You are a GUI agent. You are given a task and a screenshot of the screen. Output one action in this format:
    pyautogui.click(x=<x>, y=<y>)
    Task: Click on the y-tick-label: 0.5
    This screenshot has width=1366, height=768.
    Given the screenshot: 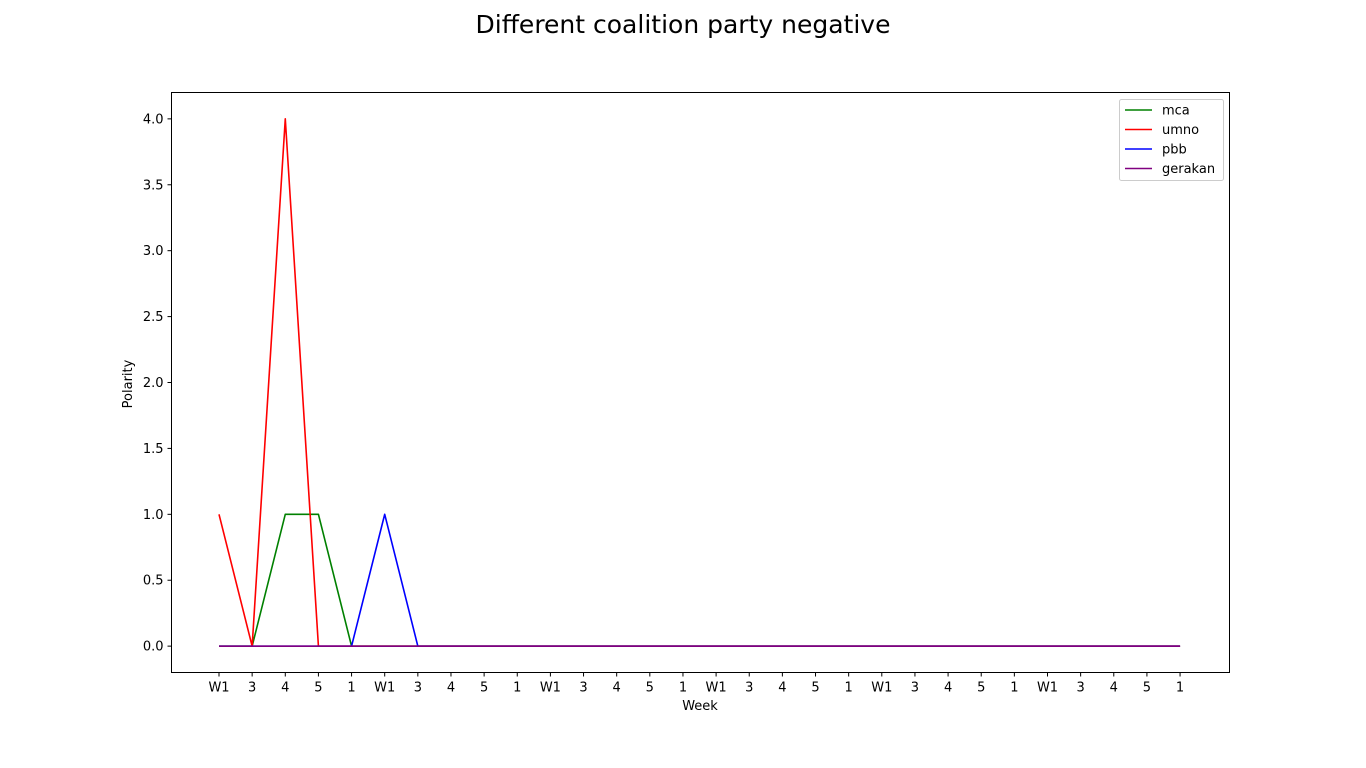 What is the action you would take?
    pyautogui.click(x=153, y=581)
    